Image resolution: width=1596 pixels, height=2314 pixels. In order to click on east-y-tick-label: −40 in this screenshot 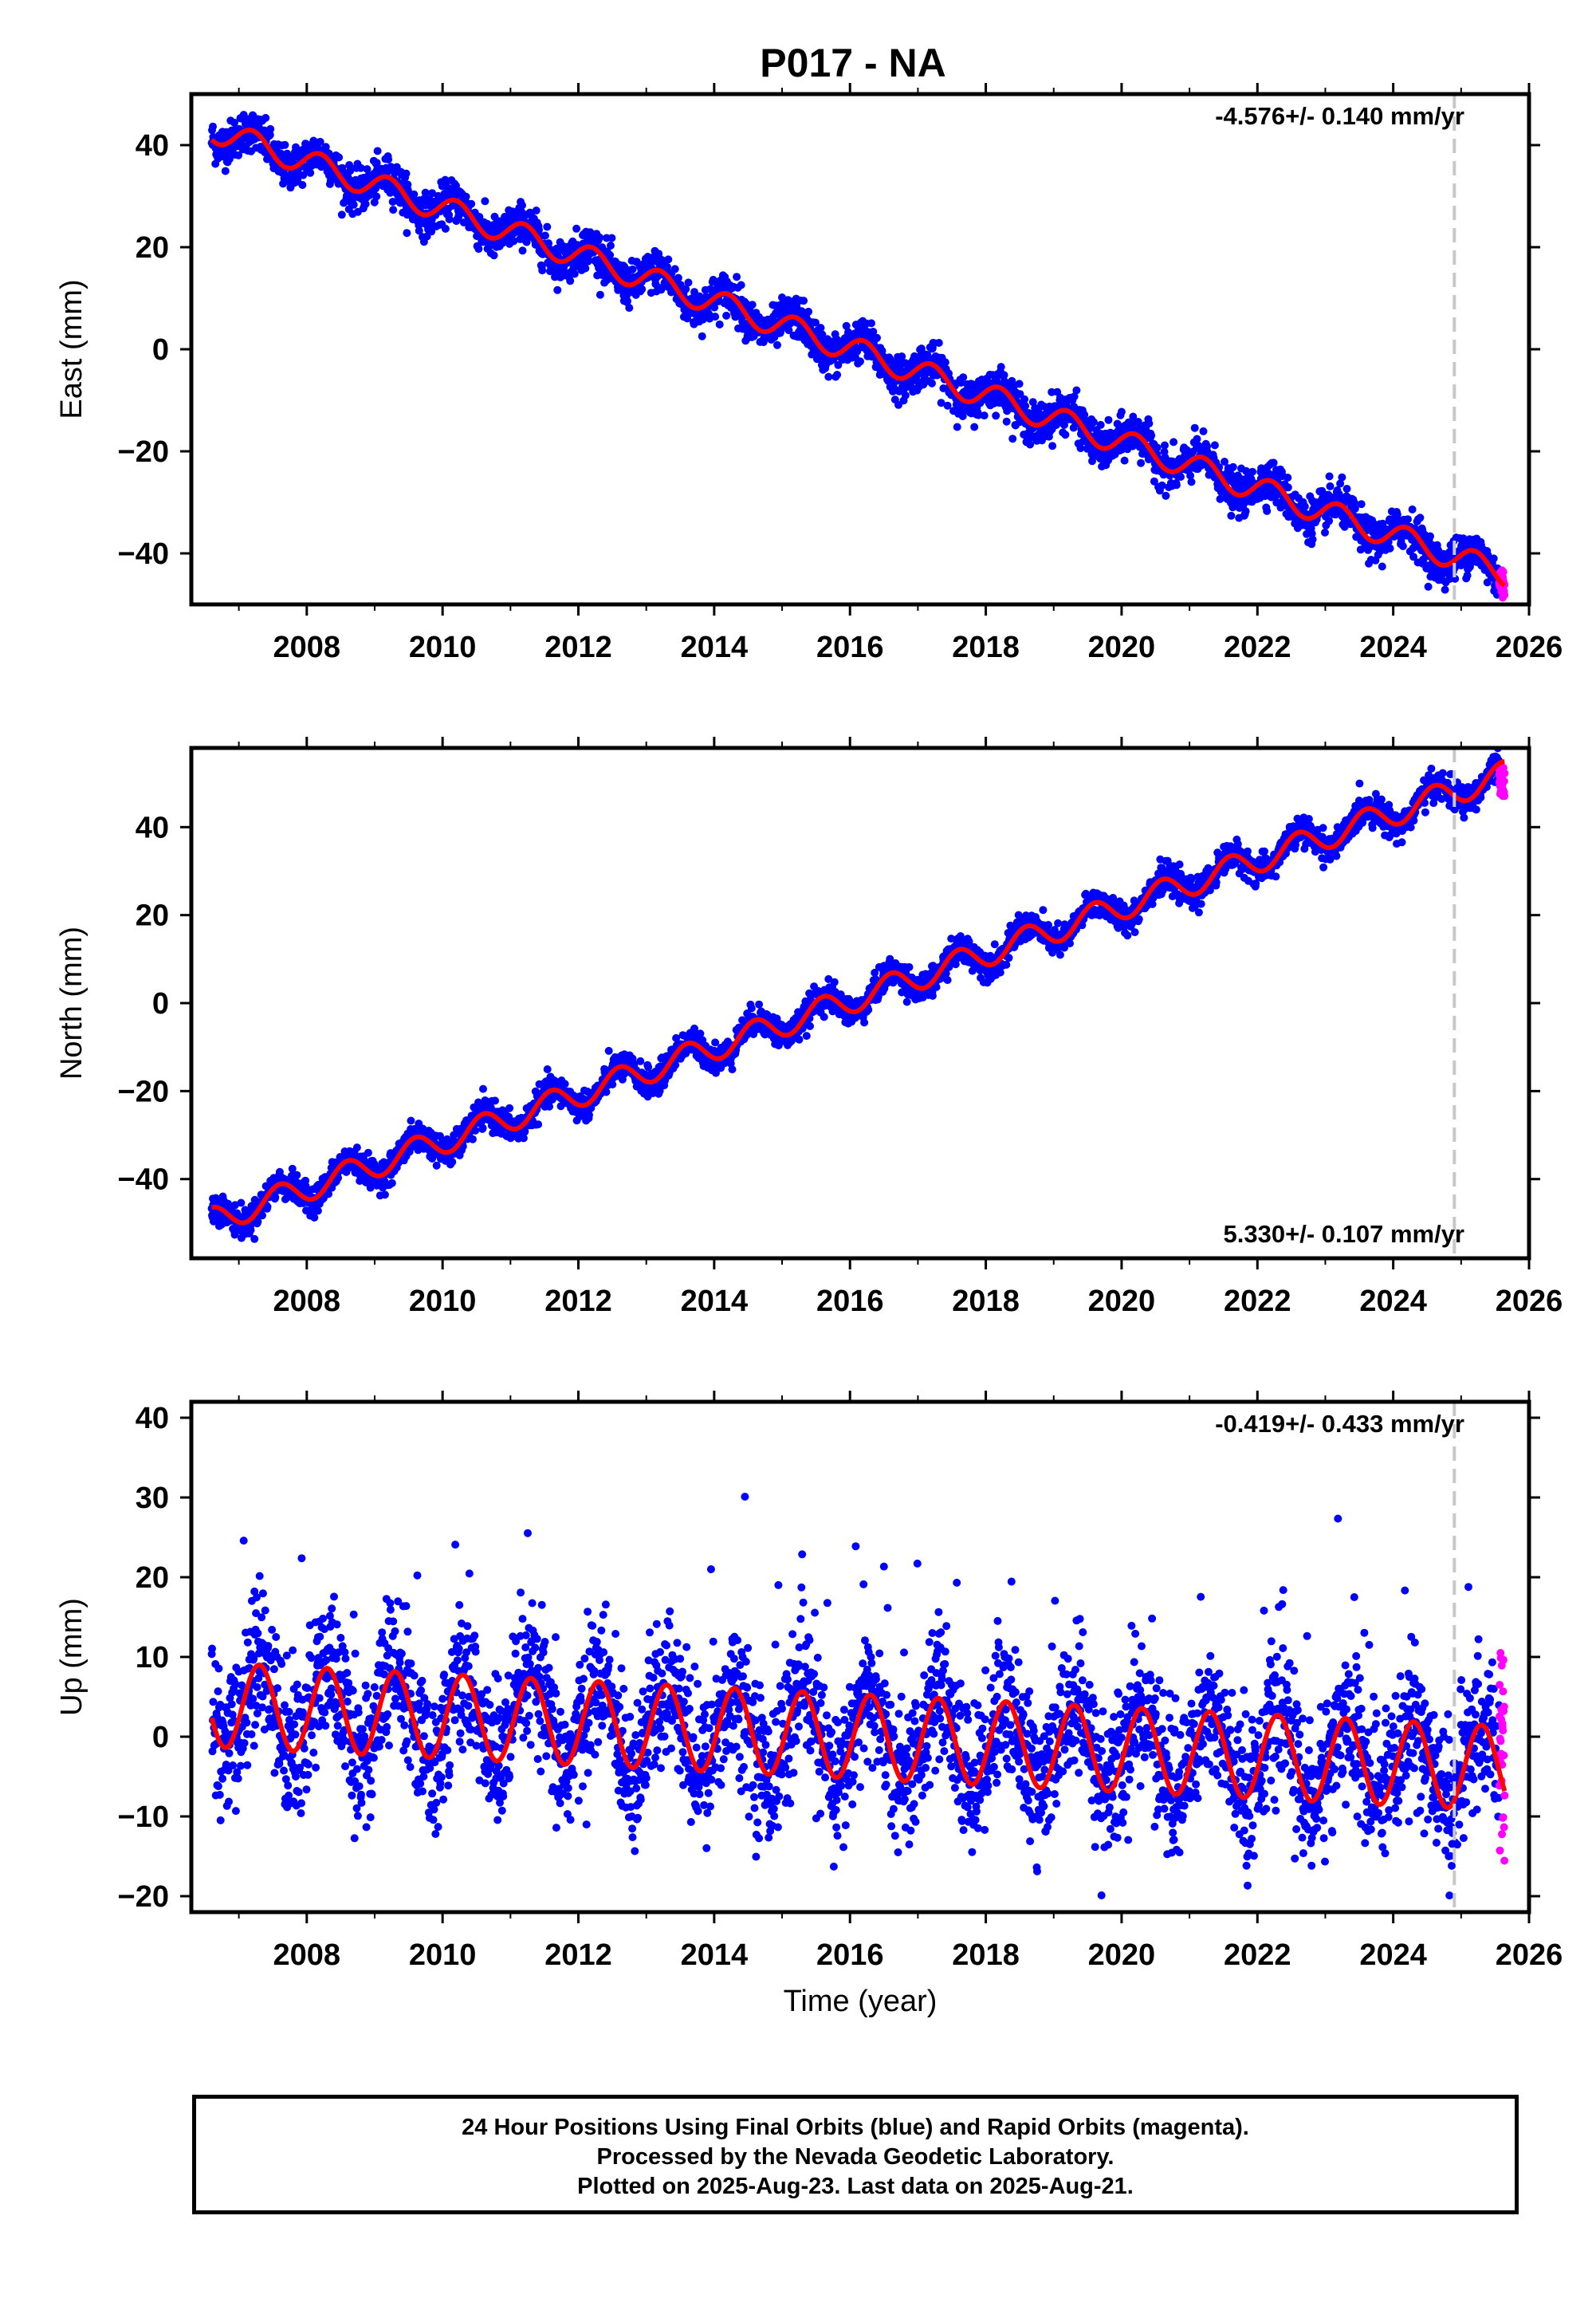, I will do `click(143, 554)`.